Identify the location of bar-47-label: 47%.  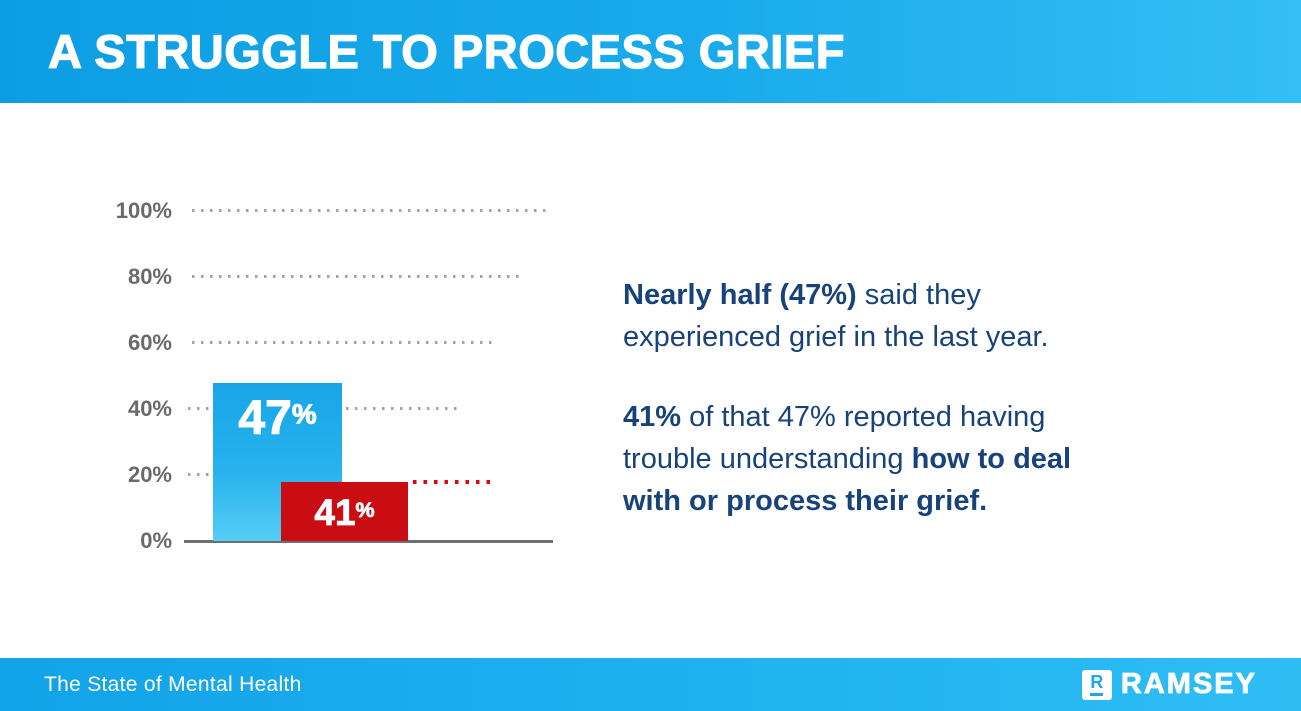
(277, 413).